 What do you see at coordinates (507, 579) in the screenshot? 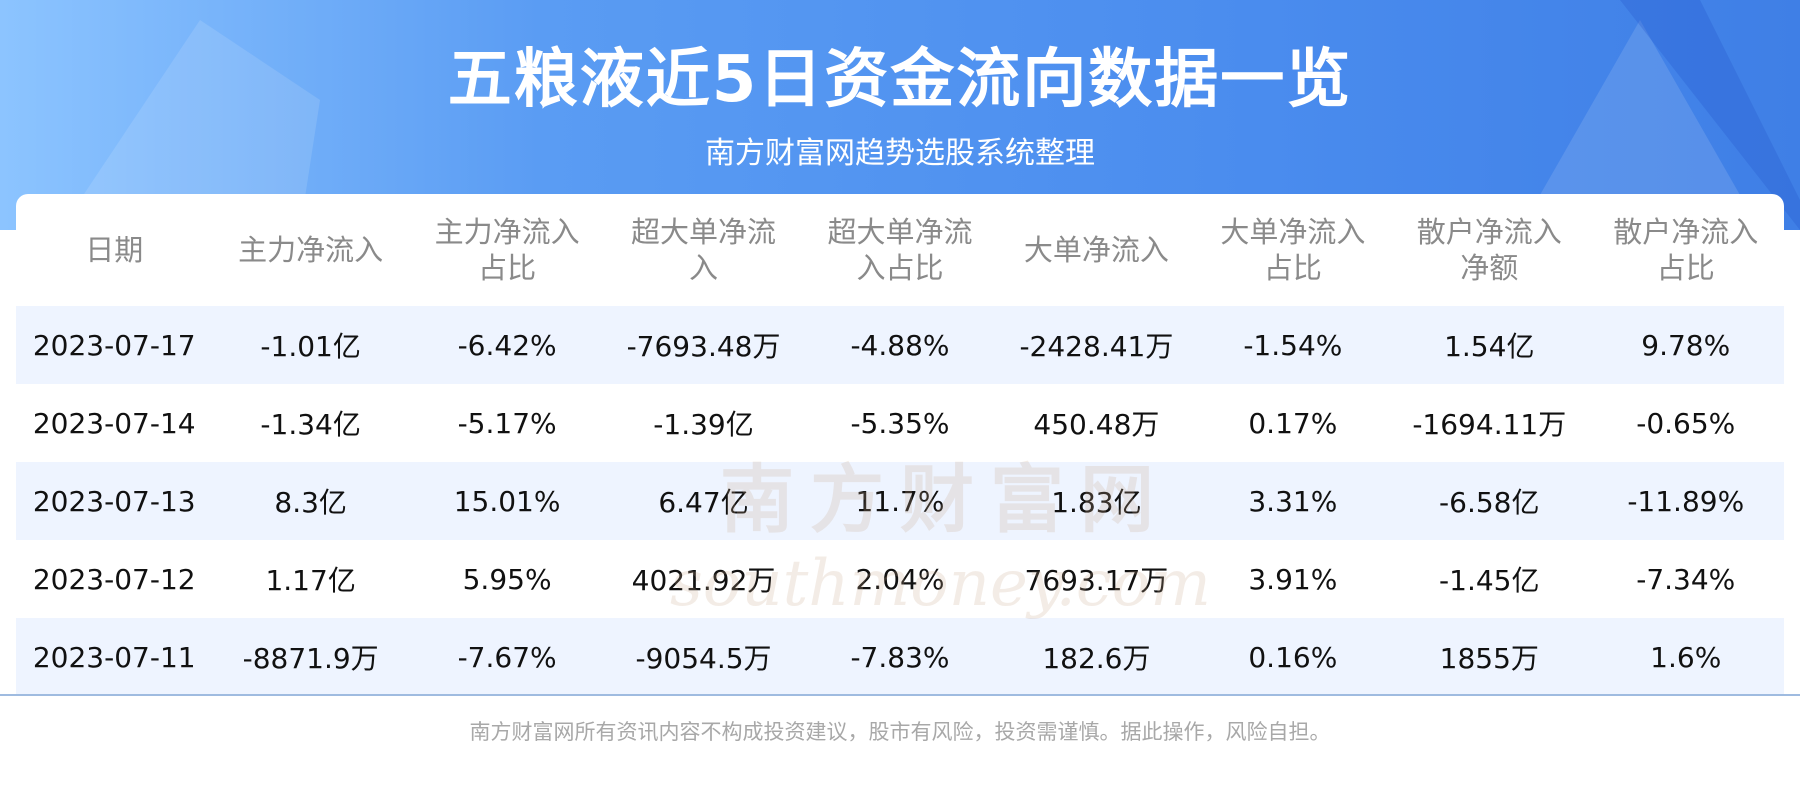
I see `table-cell: 5.95%` at bounding box center [507, 579].